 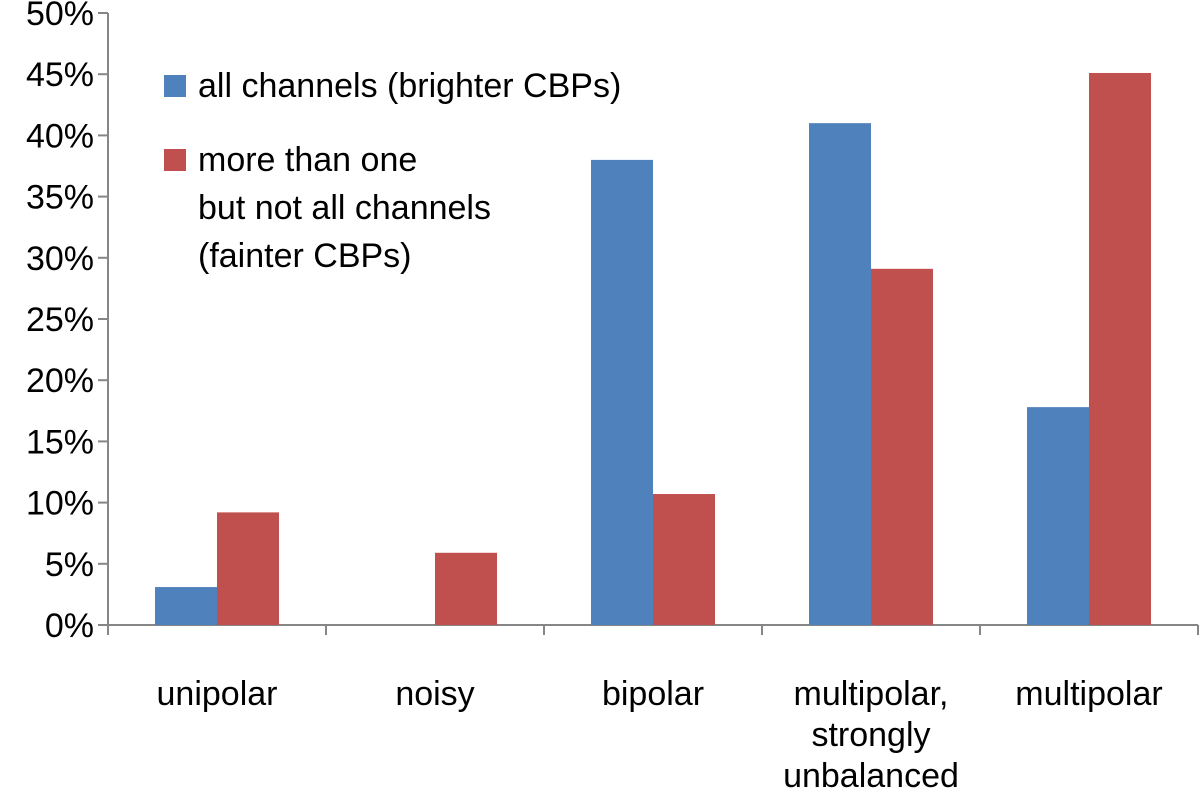 What do you see at coordinates (60, 16) in the screenshot?
I see `y-tick-label: 50%` at bounding box center [60, 16].